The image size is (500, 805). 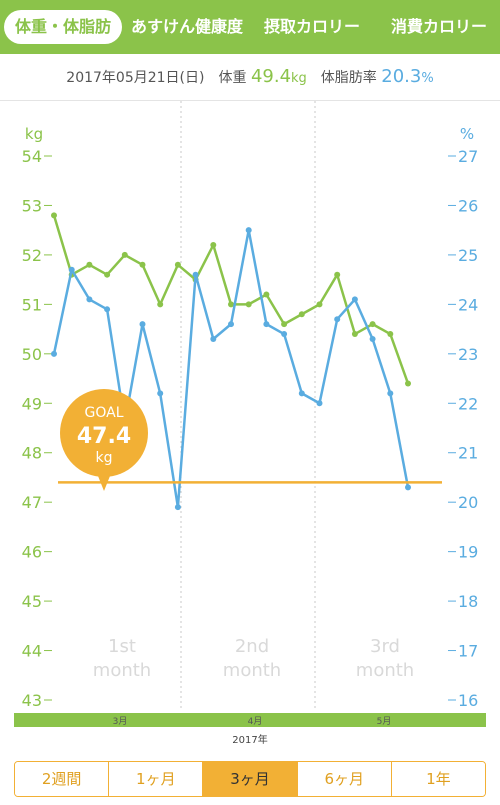 I want to click on period-label: 3rd, so click(x=385, y=646).